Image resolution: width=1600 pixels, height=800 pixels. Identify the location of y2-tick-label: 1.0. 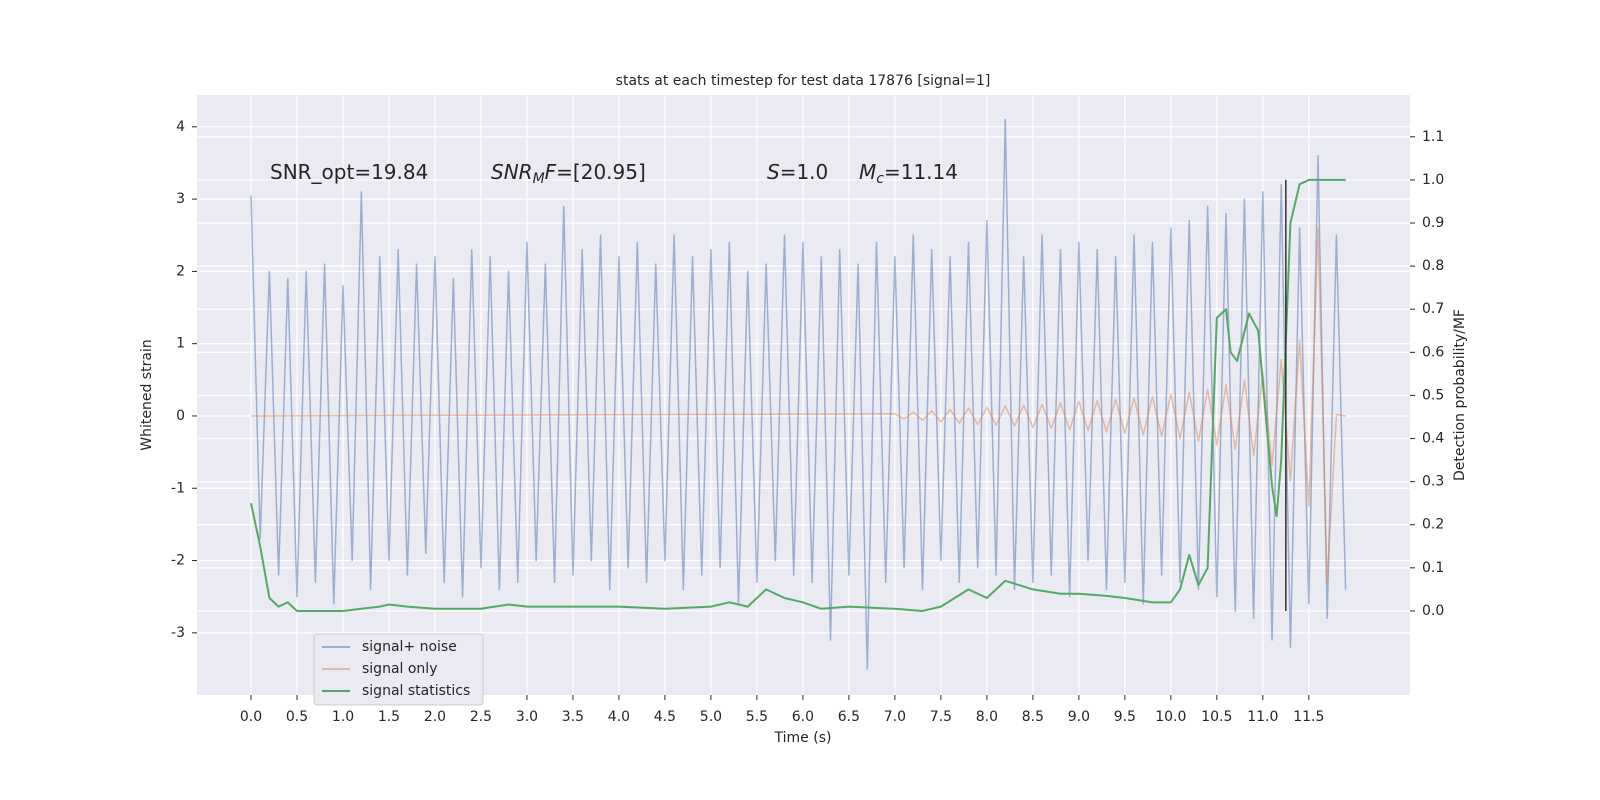
(1433, 180).